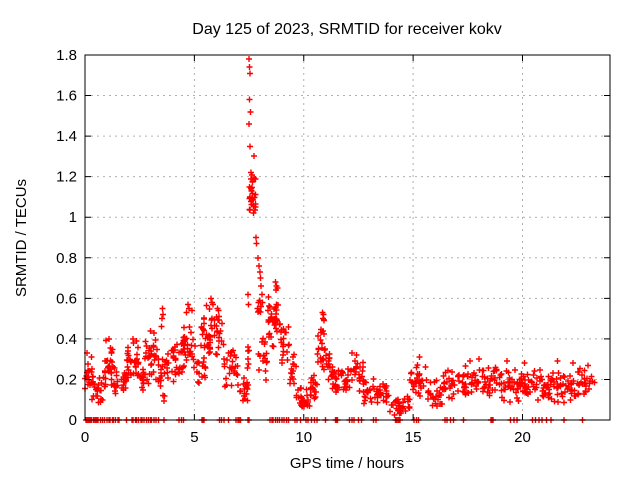 This screenshot has width=640, height=480. What do you see at coordinates (66, 258) in the screenshot?
I see `y-tick-label: 0.8` at bounding box center [66, 258].